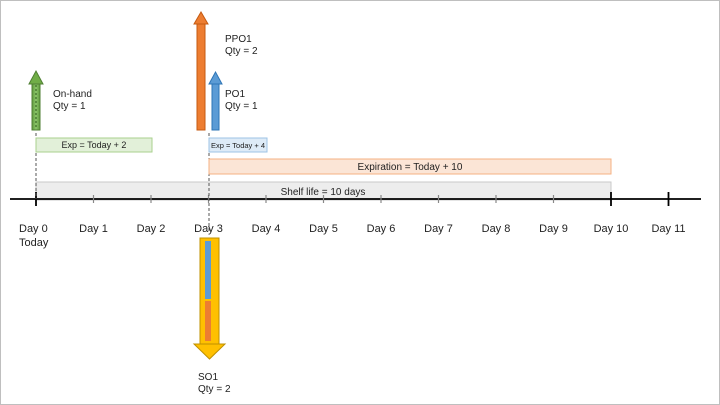 The height and width of the screenshot is (405, 720). Describe the element at coordinates (36, 100) in the screenshot. I see `onhand-arrow` at that location.